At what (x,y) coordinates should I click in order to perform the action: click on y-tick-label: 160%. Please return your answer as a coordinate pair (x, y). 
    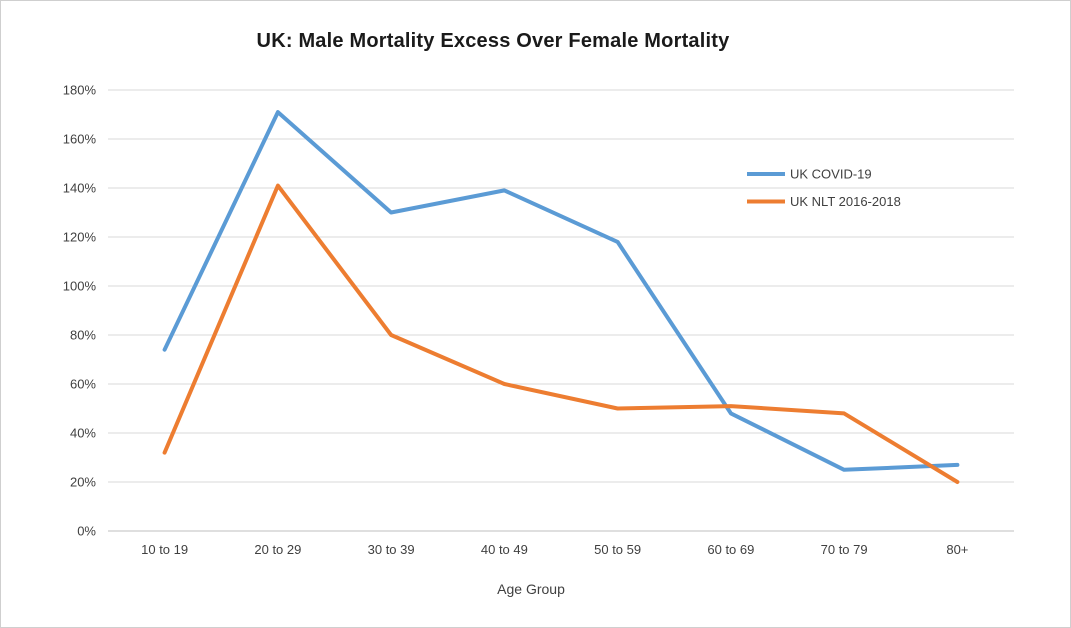
    Looking at the image, I should click on (80, 139).